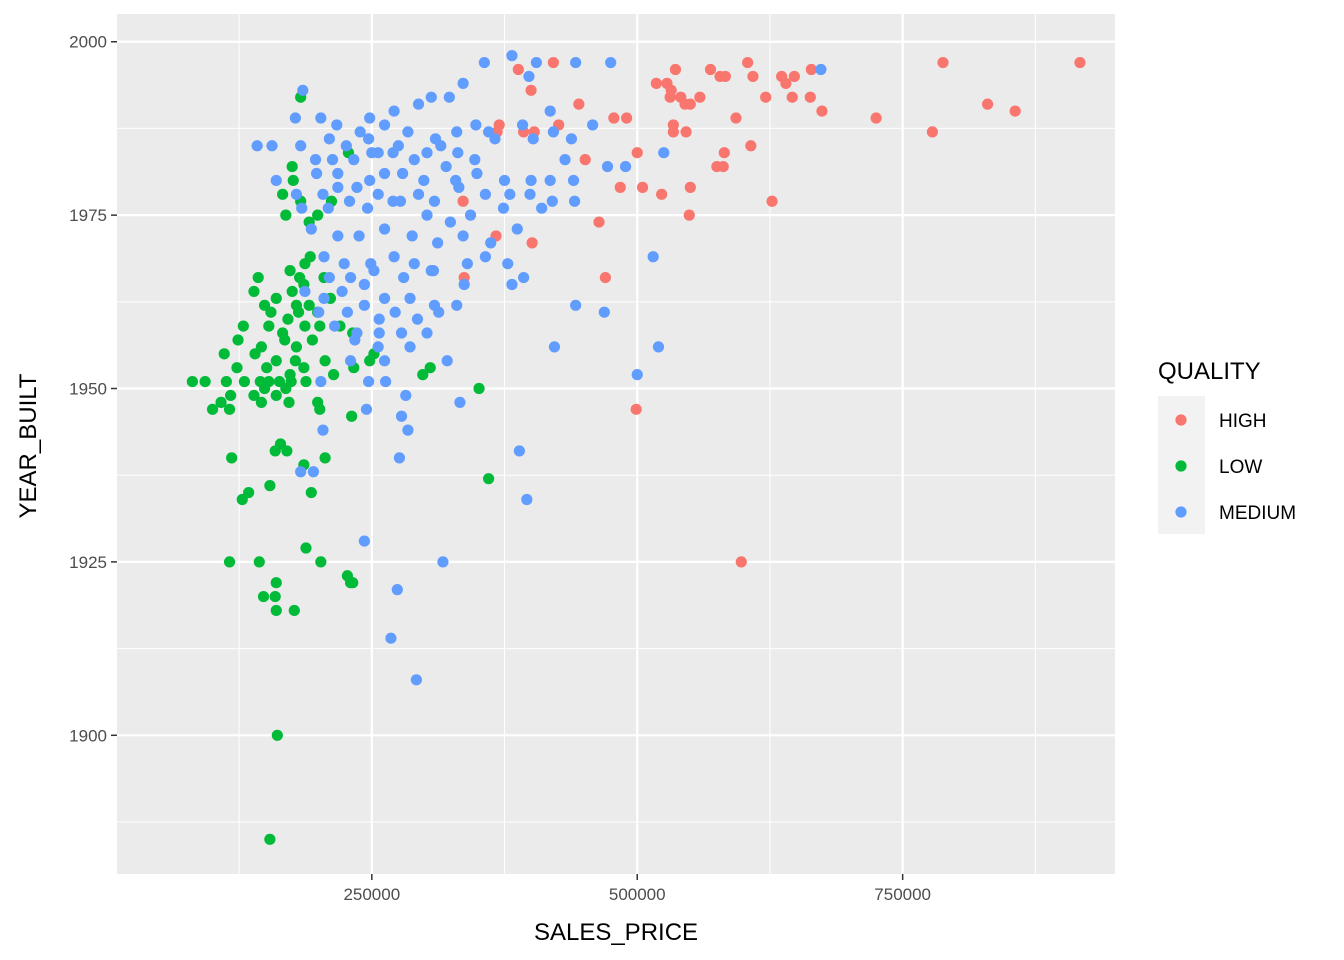  What do you see at coordinates (88, 215) in the screenshot?
I see `y-tick-label: 1975` at bounding box center [88, 215].